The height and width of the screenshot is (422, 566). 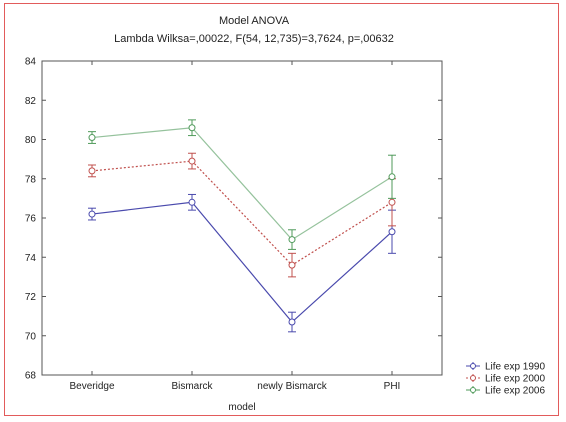 I want to click on legend-item: Life exp 2000, so click(x=505, y=379).